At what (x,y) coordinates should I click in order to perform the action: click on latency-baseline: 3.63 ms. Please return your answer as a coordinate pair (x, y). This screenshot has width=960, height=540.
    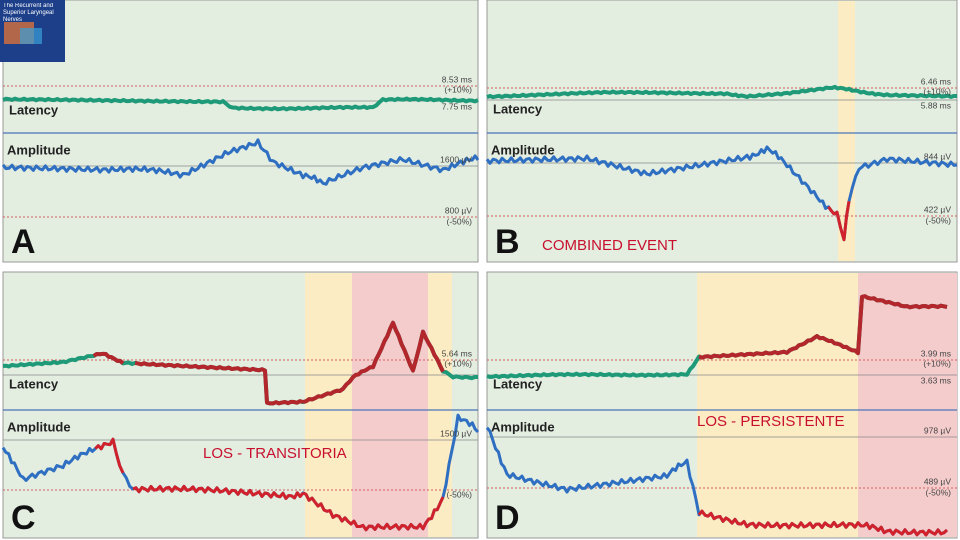
    Looking at the image, I should click on (936, 380).